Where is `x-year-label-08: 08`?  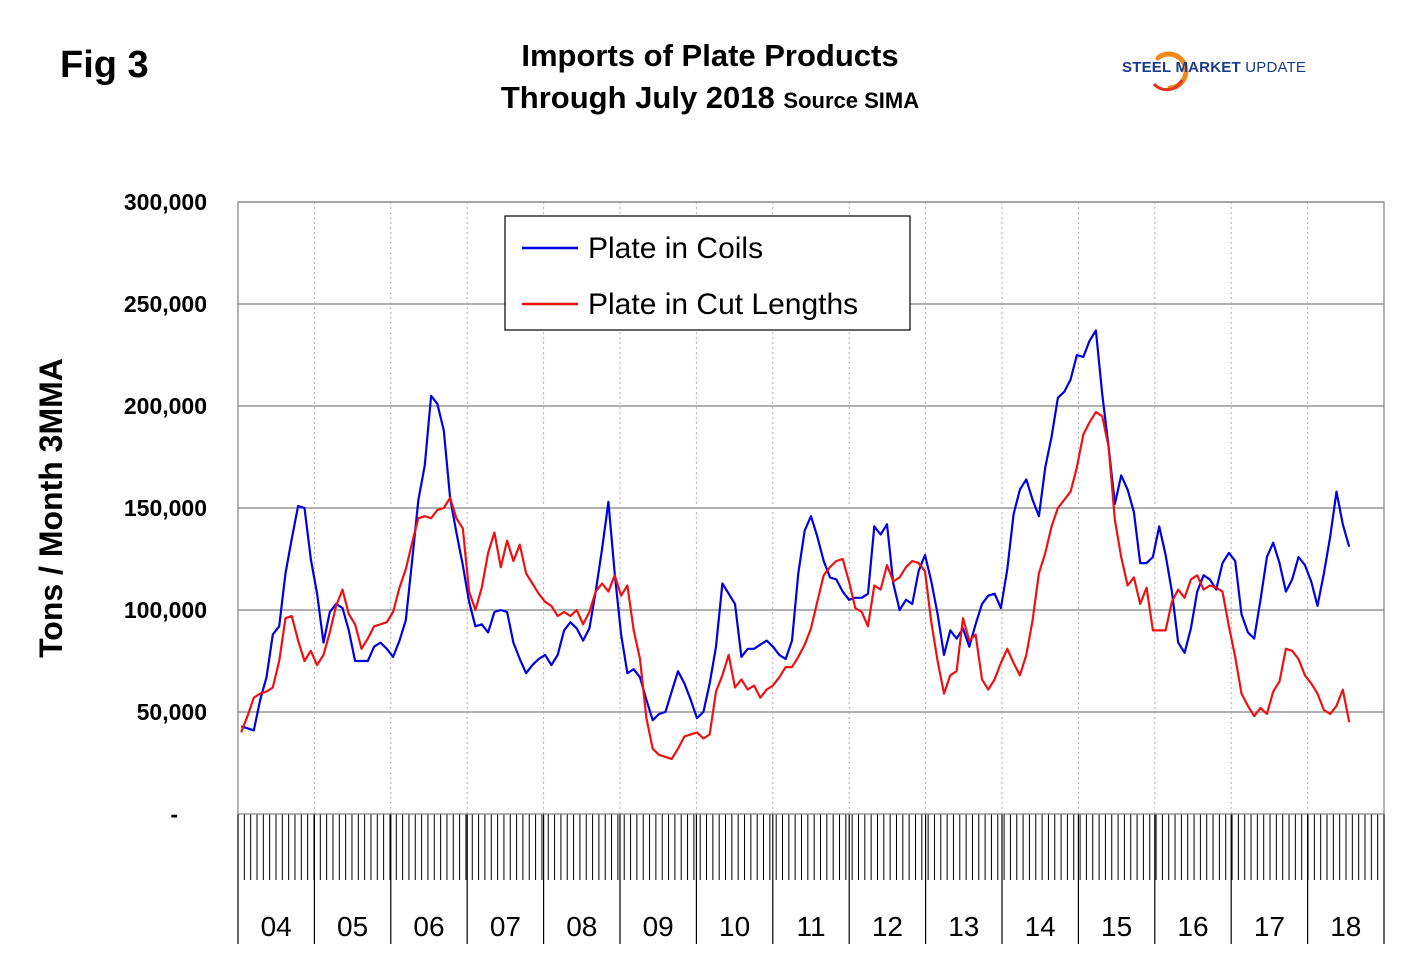 x-year-label-08: 08 is located at coordinates (581, 926).